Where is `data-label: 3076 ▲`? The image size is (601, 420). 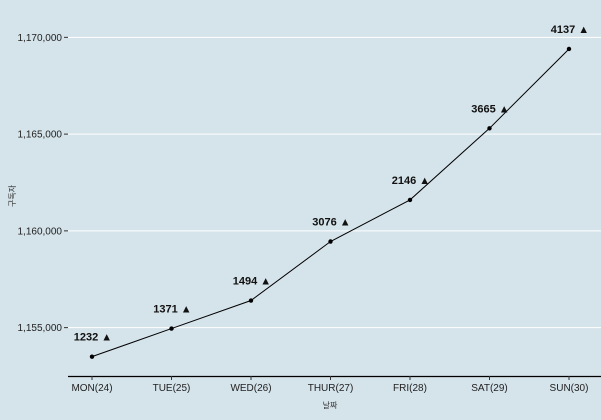
data-label: 3076 ▲ is located at coordinates (331, 223).